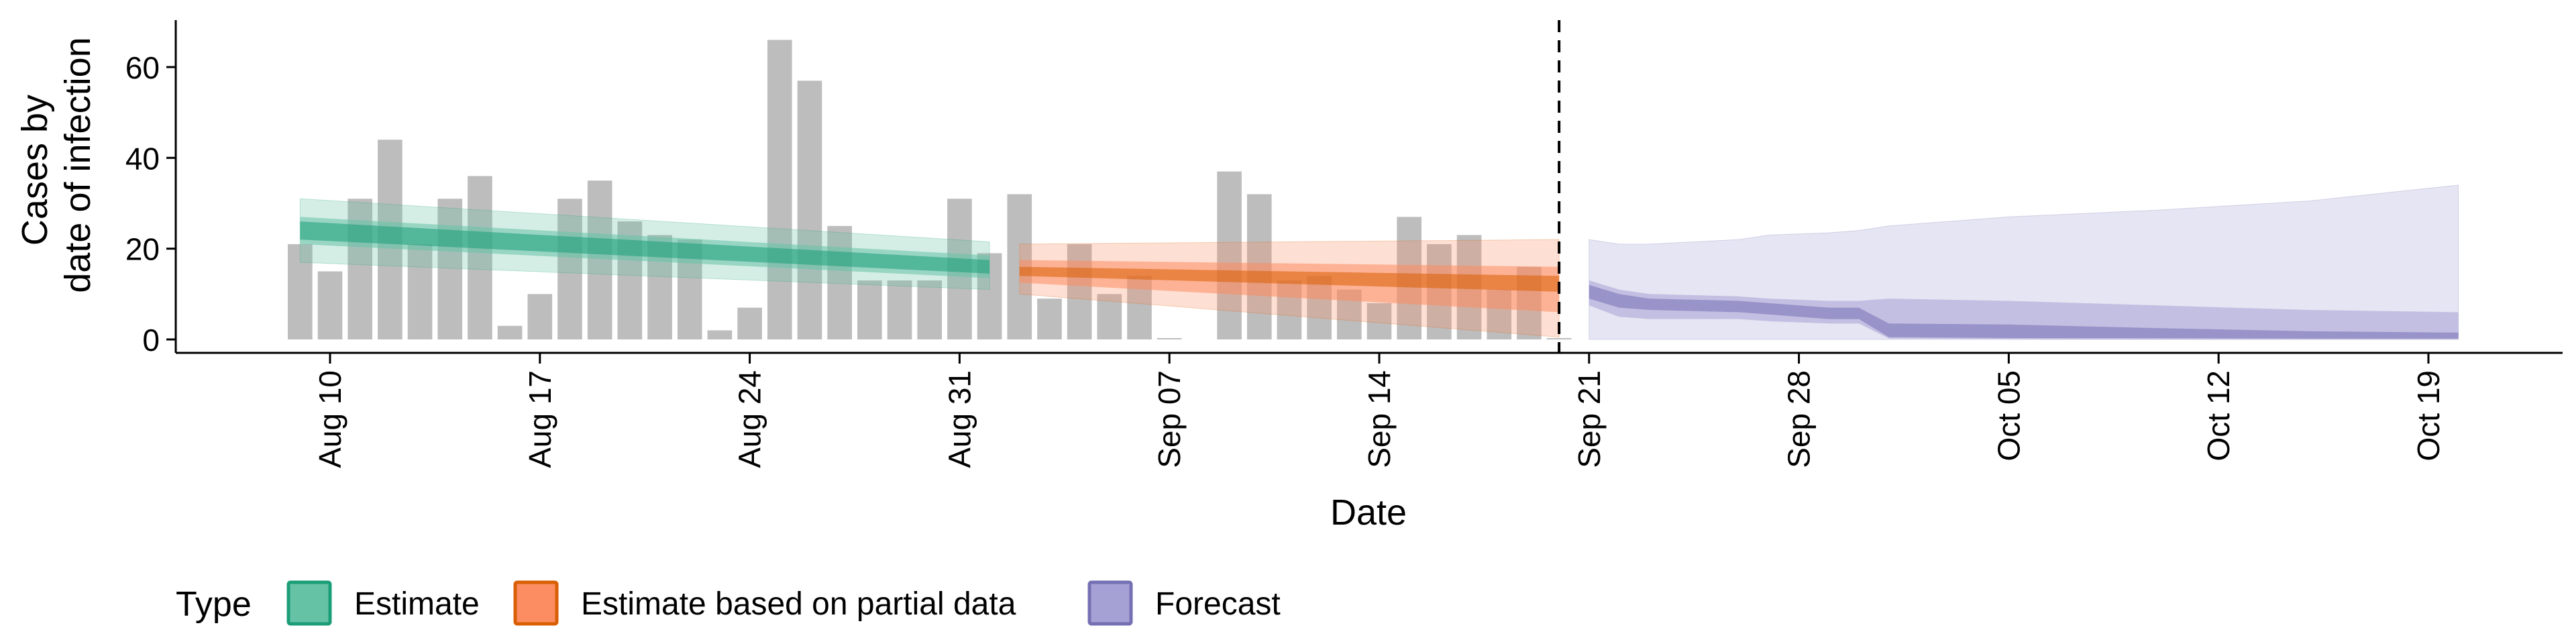 This screenshot has height=644, width=2576. I want to click on legend-item: Estimate based on partial data, so click(764, 603).